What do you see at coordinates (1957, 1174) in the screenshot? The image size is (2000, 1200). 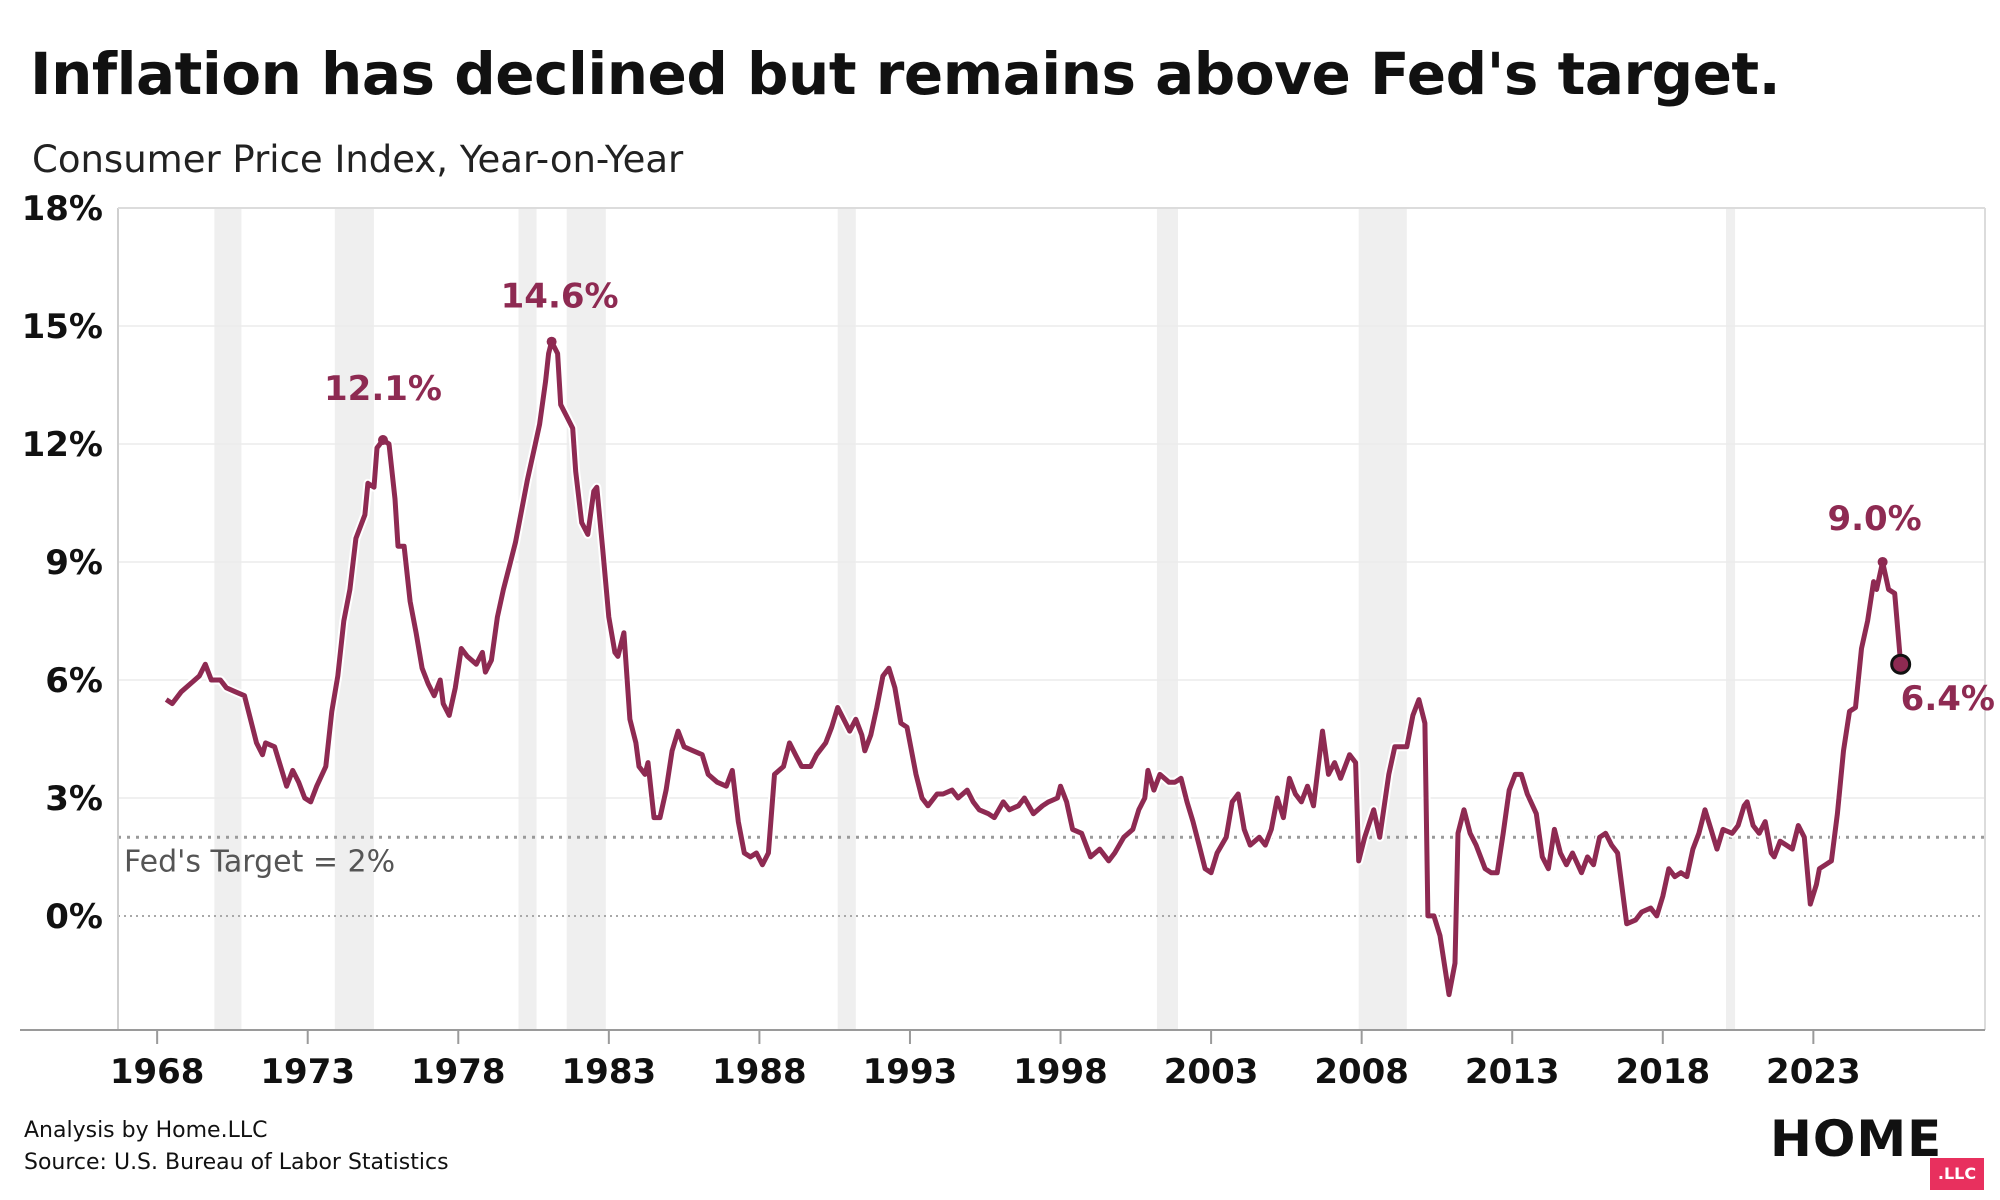 I see `logo-badge: .LLC` at bounding box center [1957, 1174].